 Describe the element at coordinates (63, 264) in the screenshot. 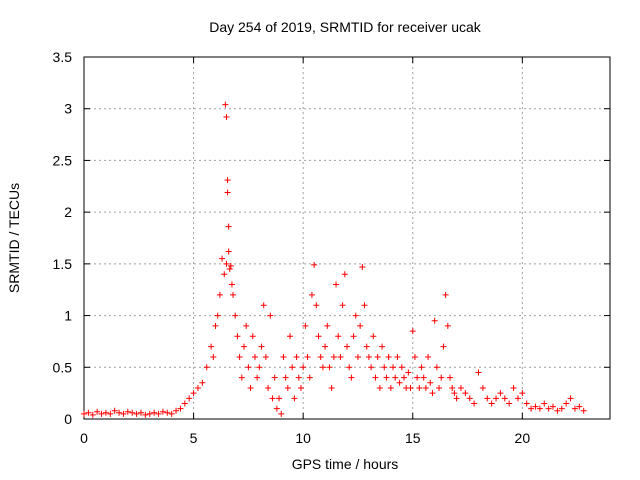

I see `y-tick-label: 1.5` at that location.